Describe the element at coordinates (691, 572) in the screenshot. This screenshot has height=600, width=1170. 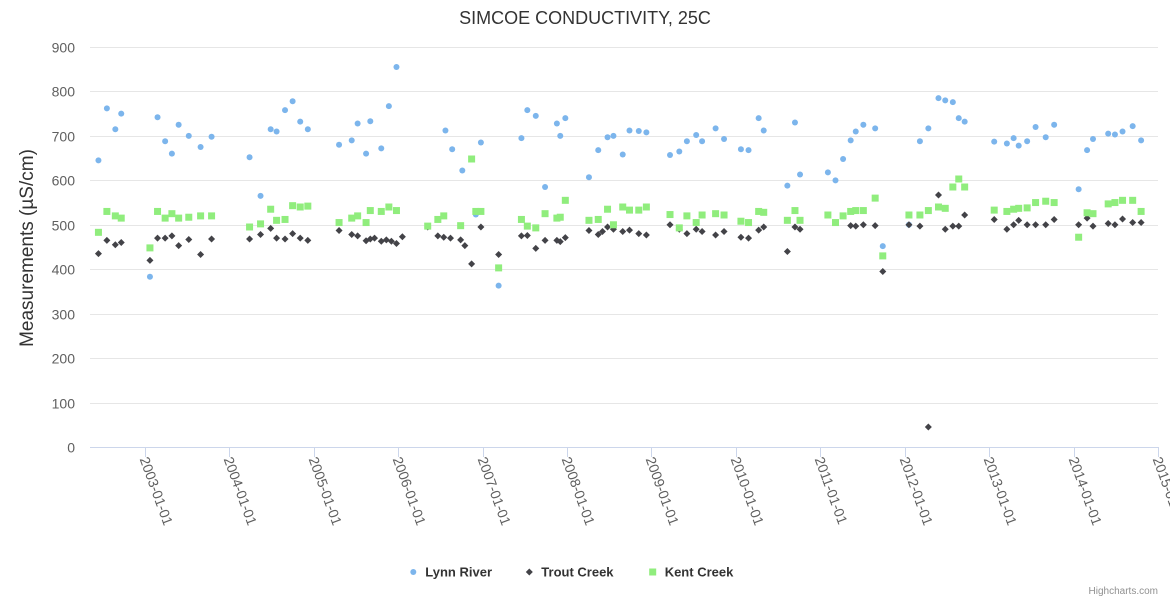
I see `legend-item-kent-creek: Kent Creek` at that location.